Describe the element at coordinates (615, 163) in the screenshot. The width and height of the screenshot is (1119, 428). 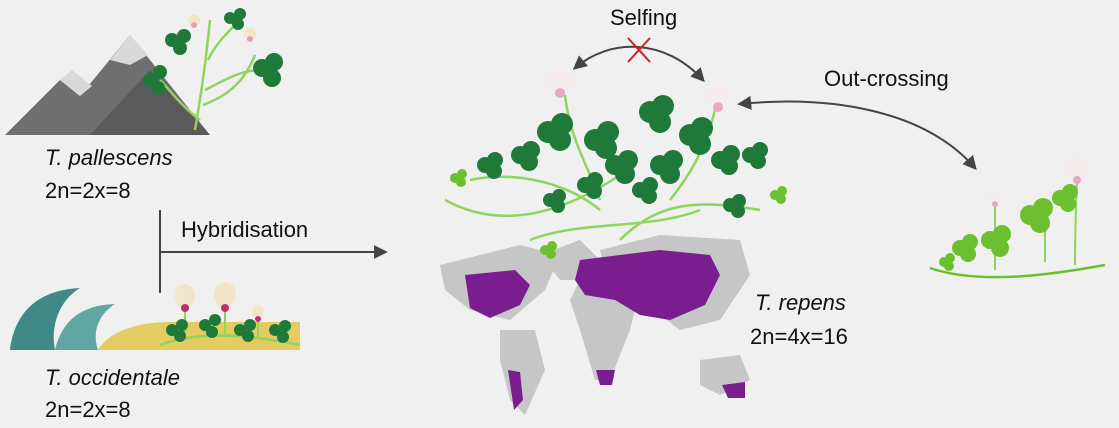
I see `repens-plant` at that location.